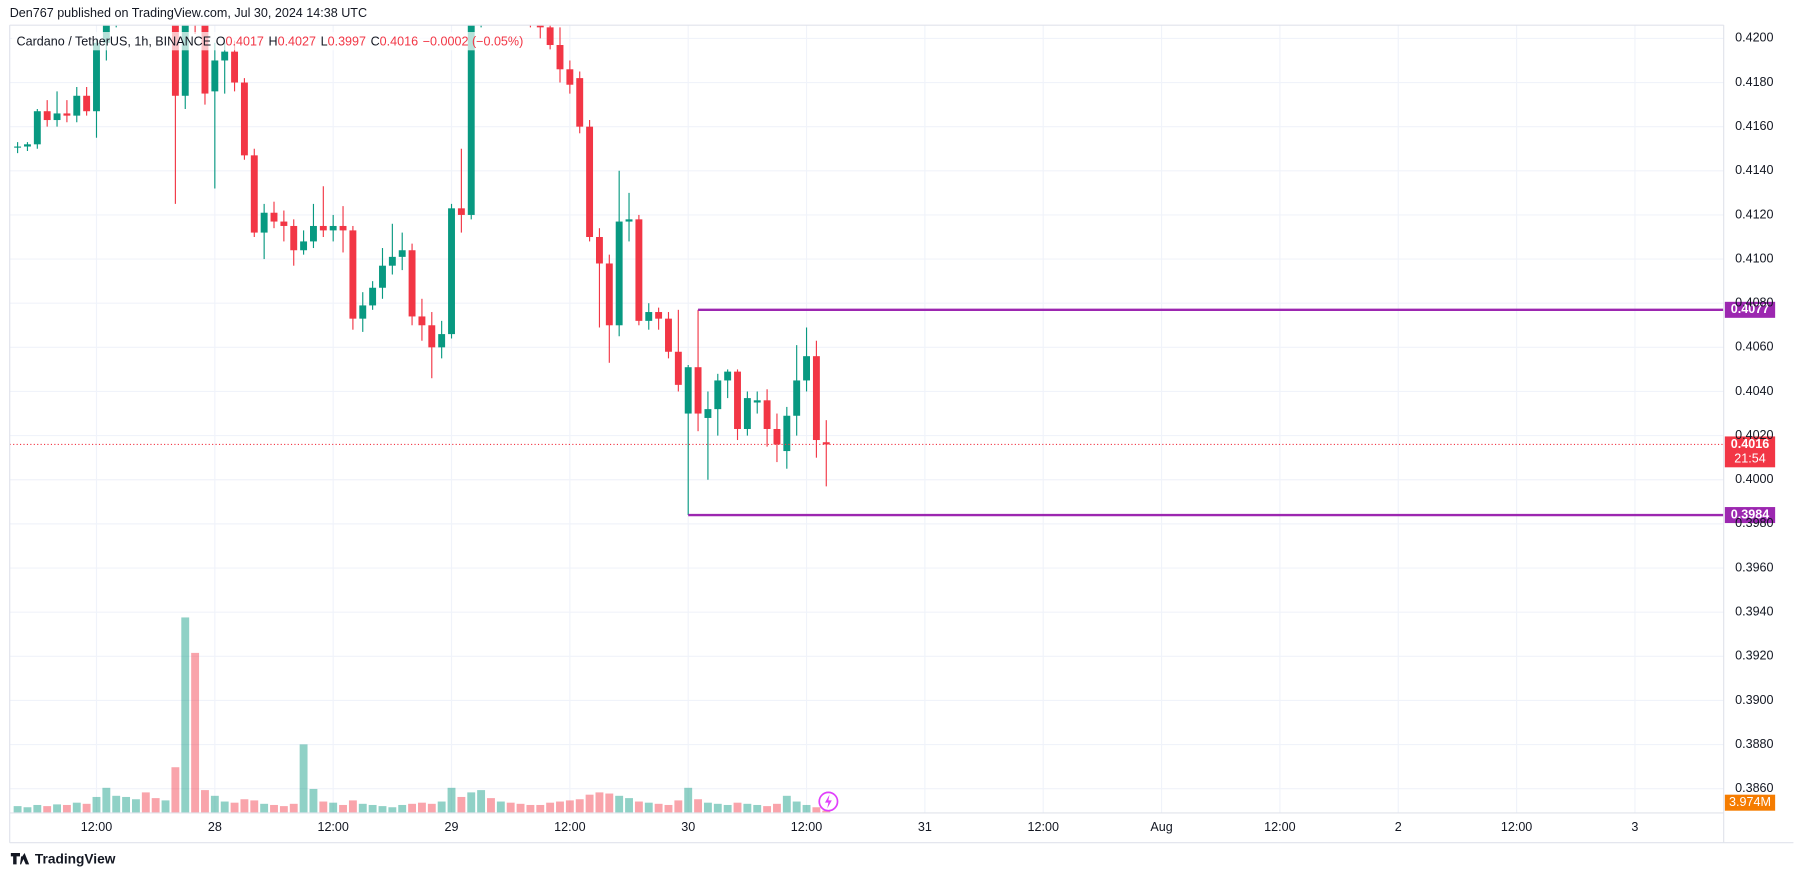 This screenshot has height=877, width=1794. Describe the element at coordinates (1754, 38) in the screenshot. I see `y-tick-label: 0.4200` at that location.